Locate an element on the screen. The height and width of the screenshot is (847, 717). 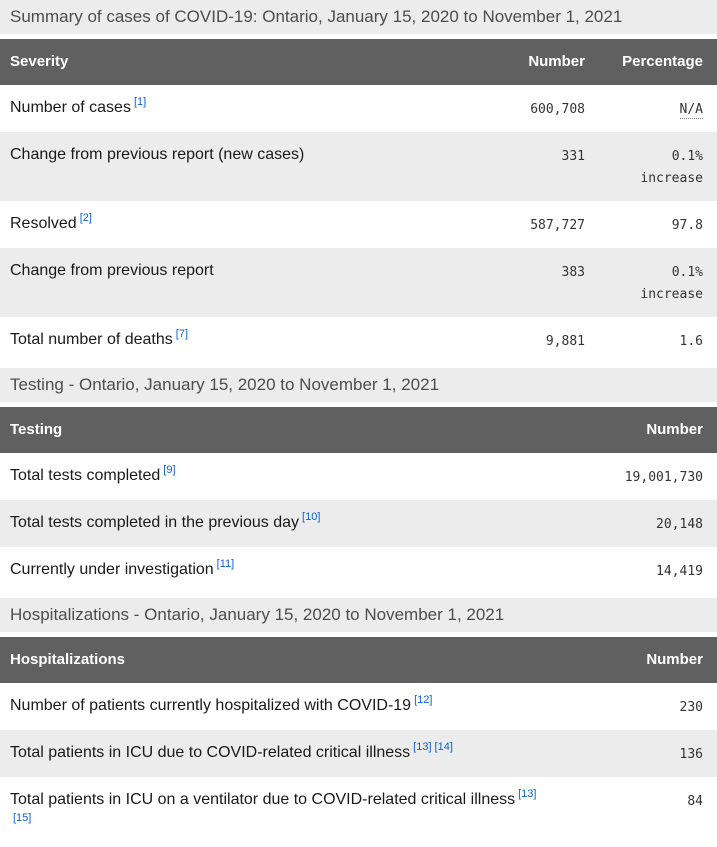
table-row: Total tests completed [9] 19,001,730 is located at coordinates (358, 476).